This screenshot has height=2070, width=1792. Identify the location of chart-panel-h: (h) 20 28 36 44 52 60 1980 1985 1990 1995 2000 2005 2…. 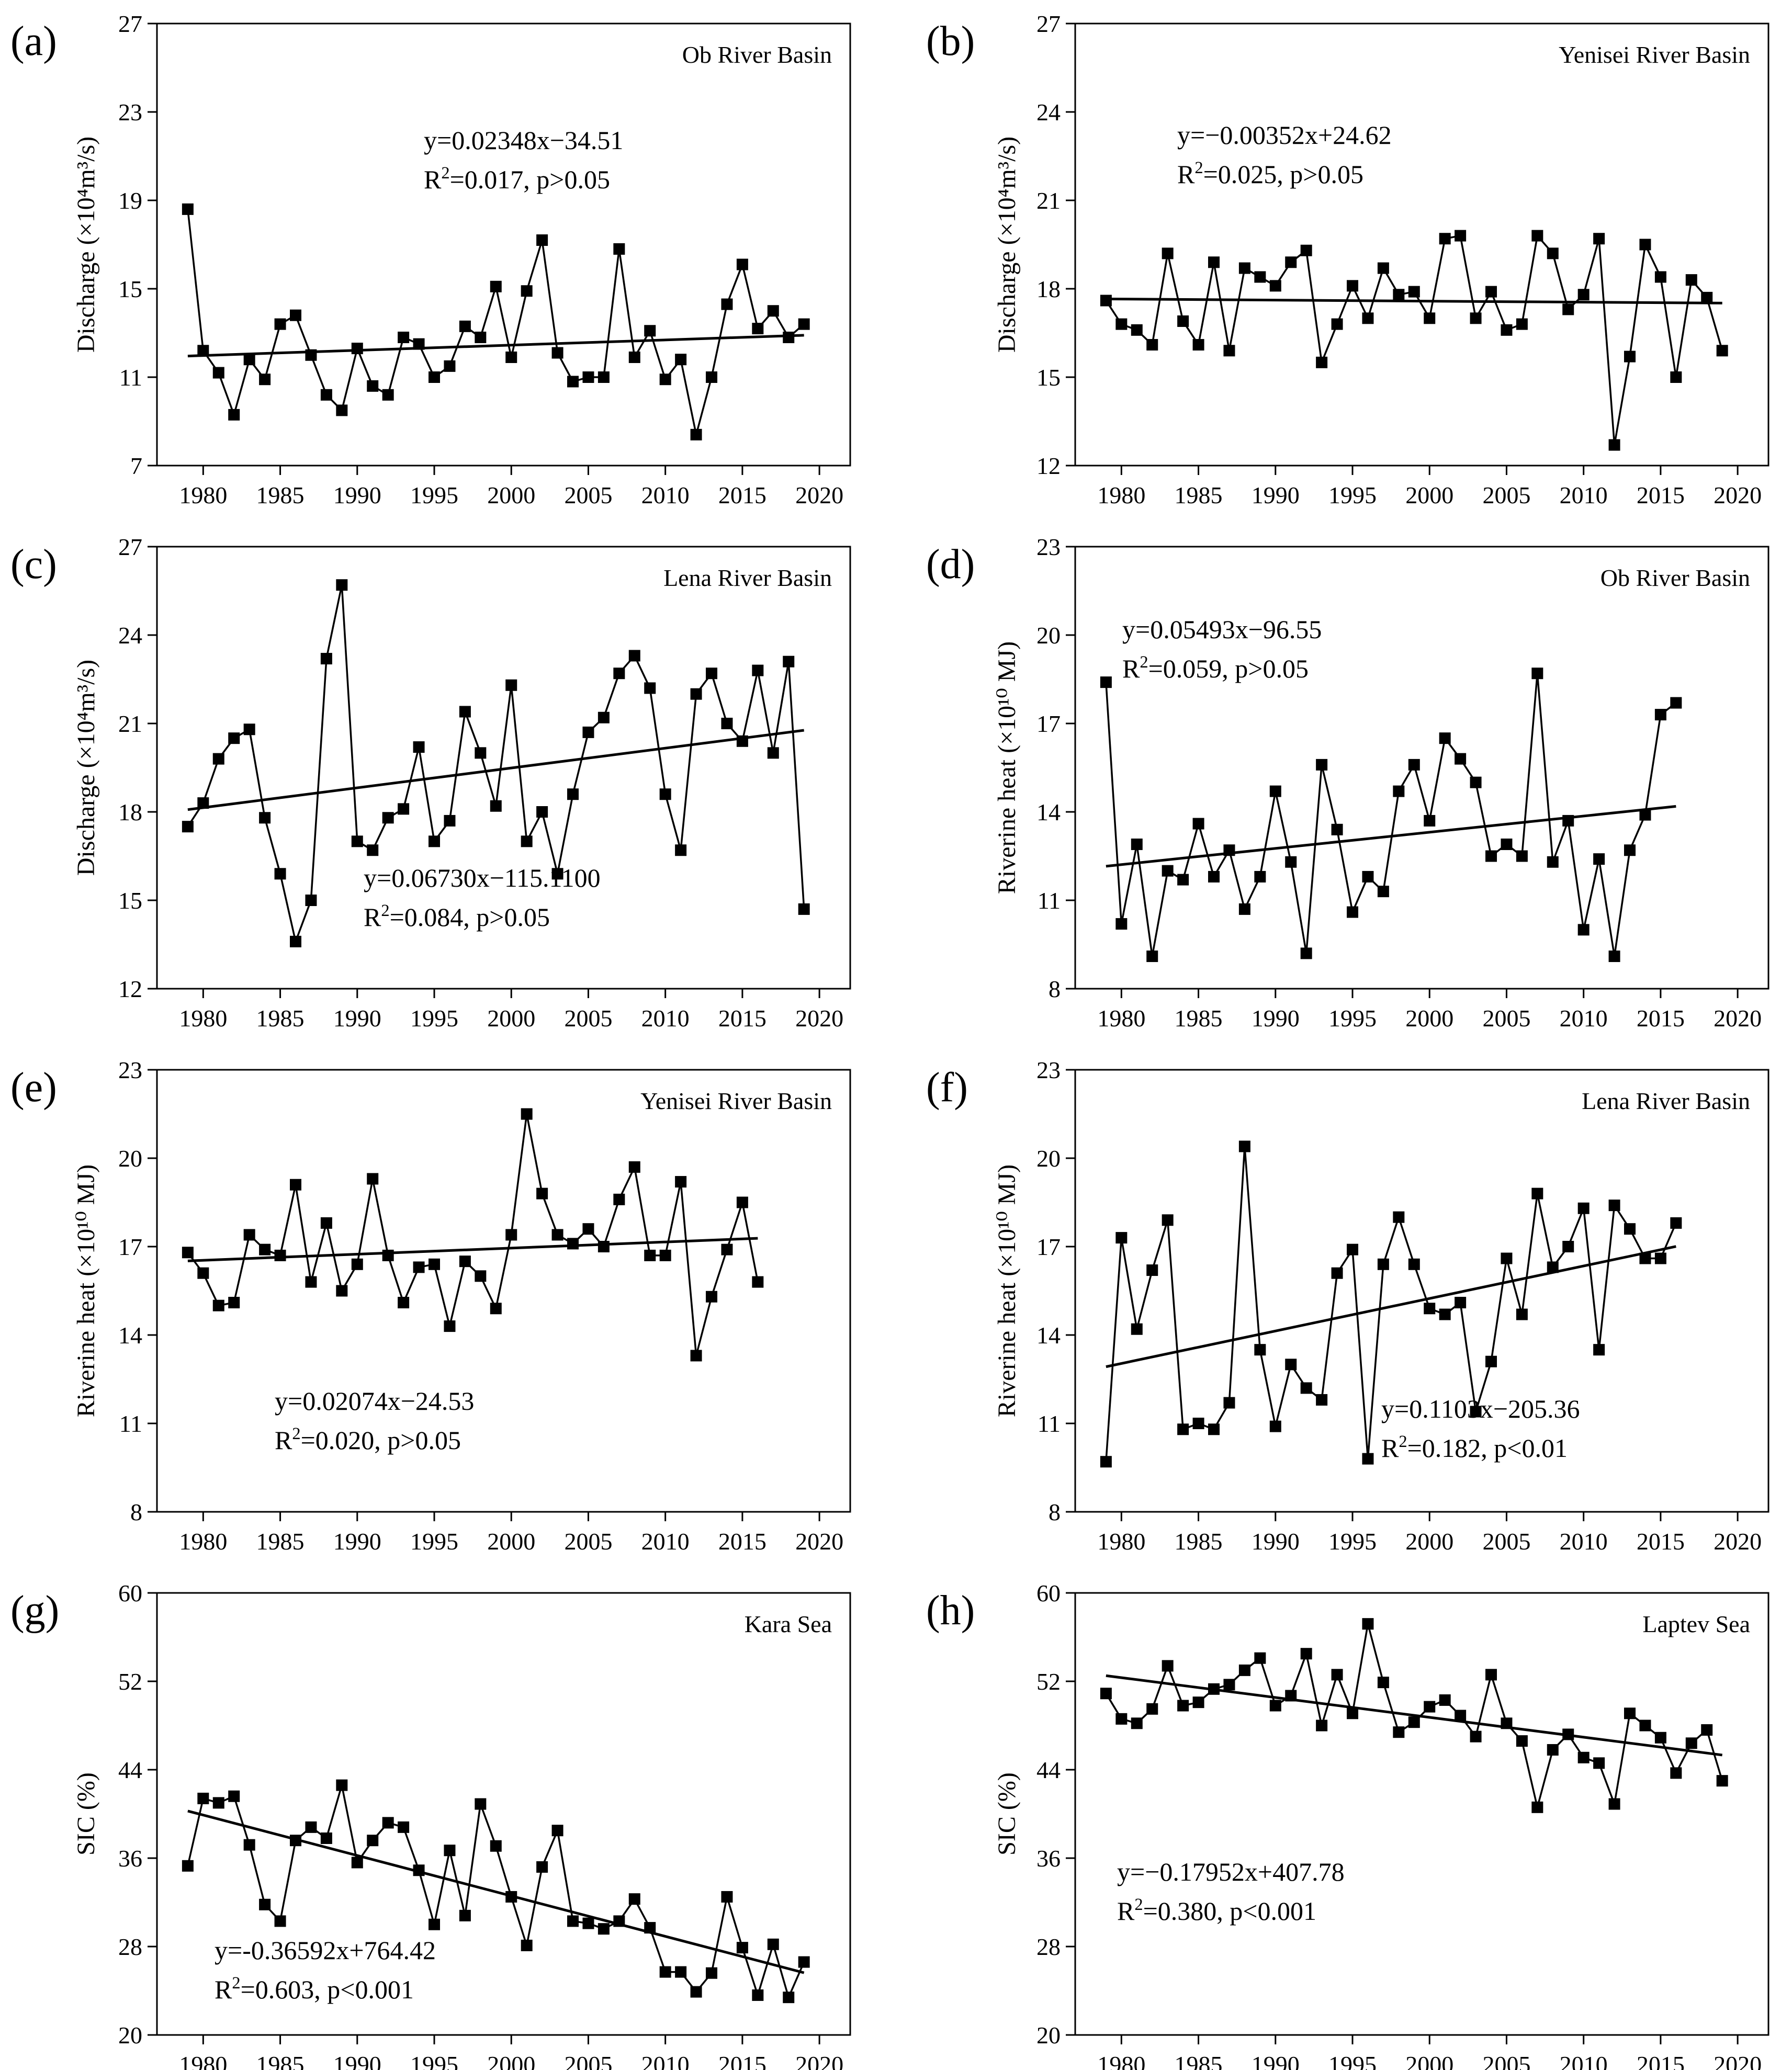
(1348, 1825).